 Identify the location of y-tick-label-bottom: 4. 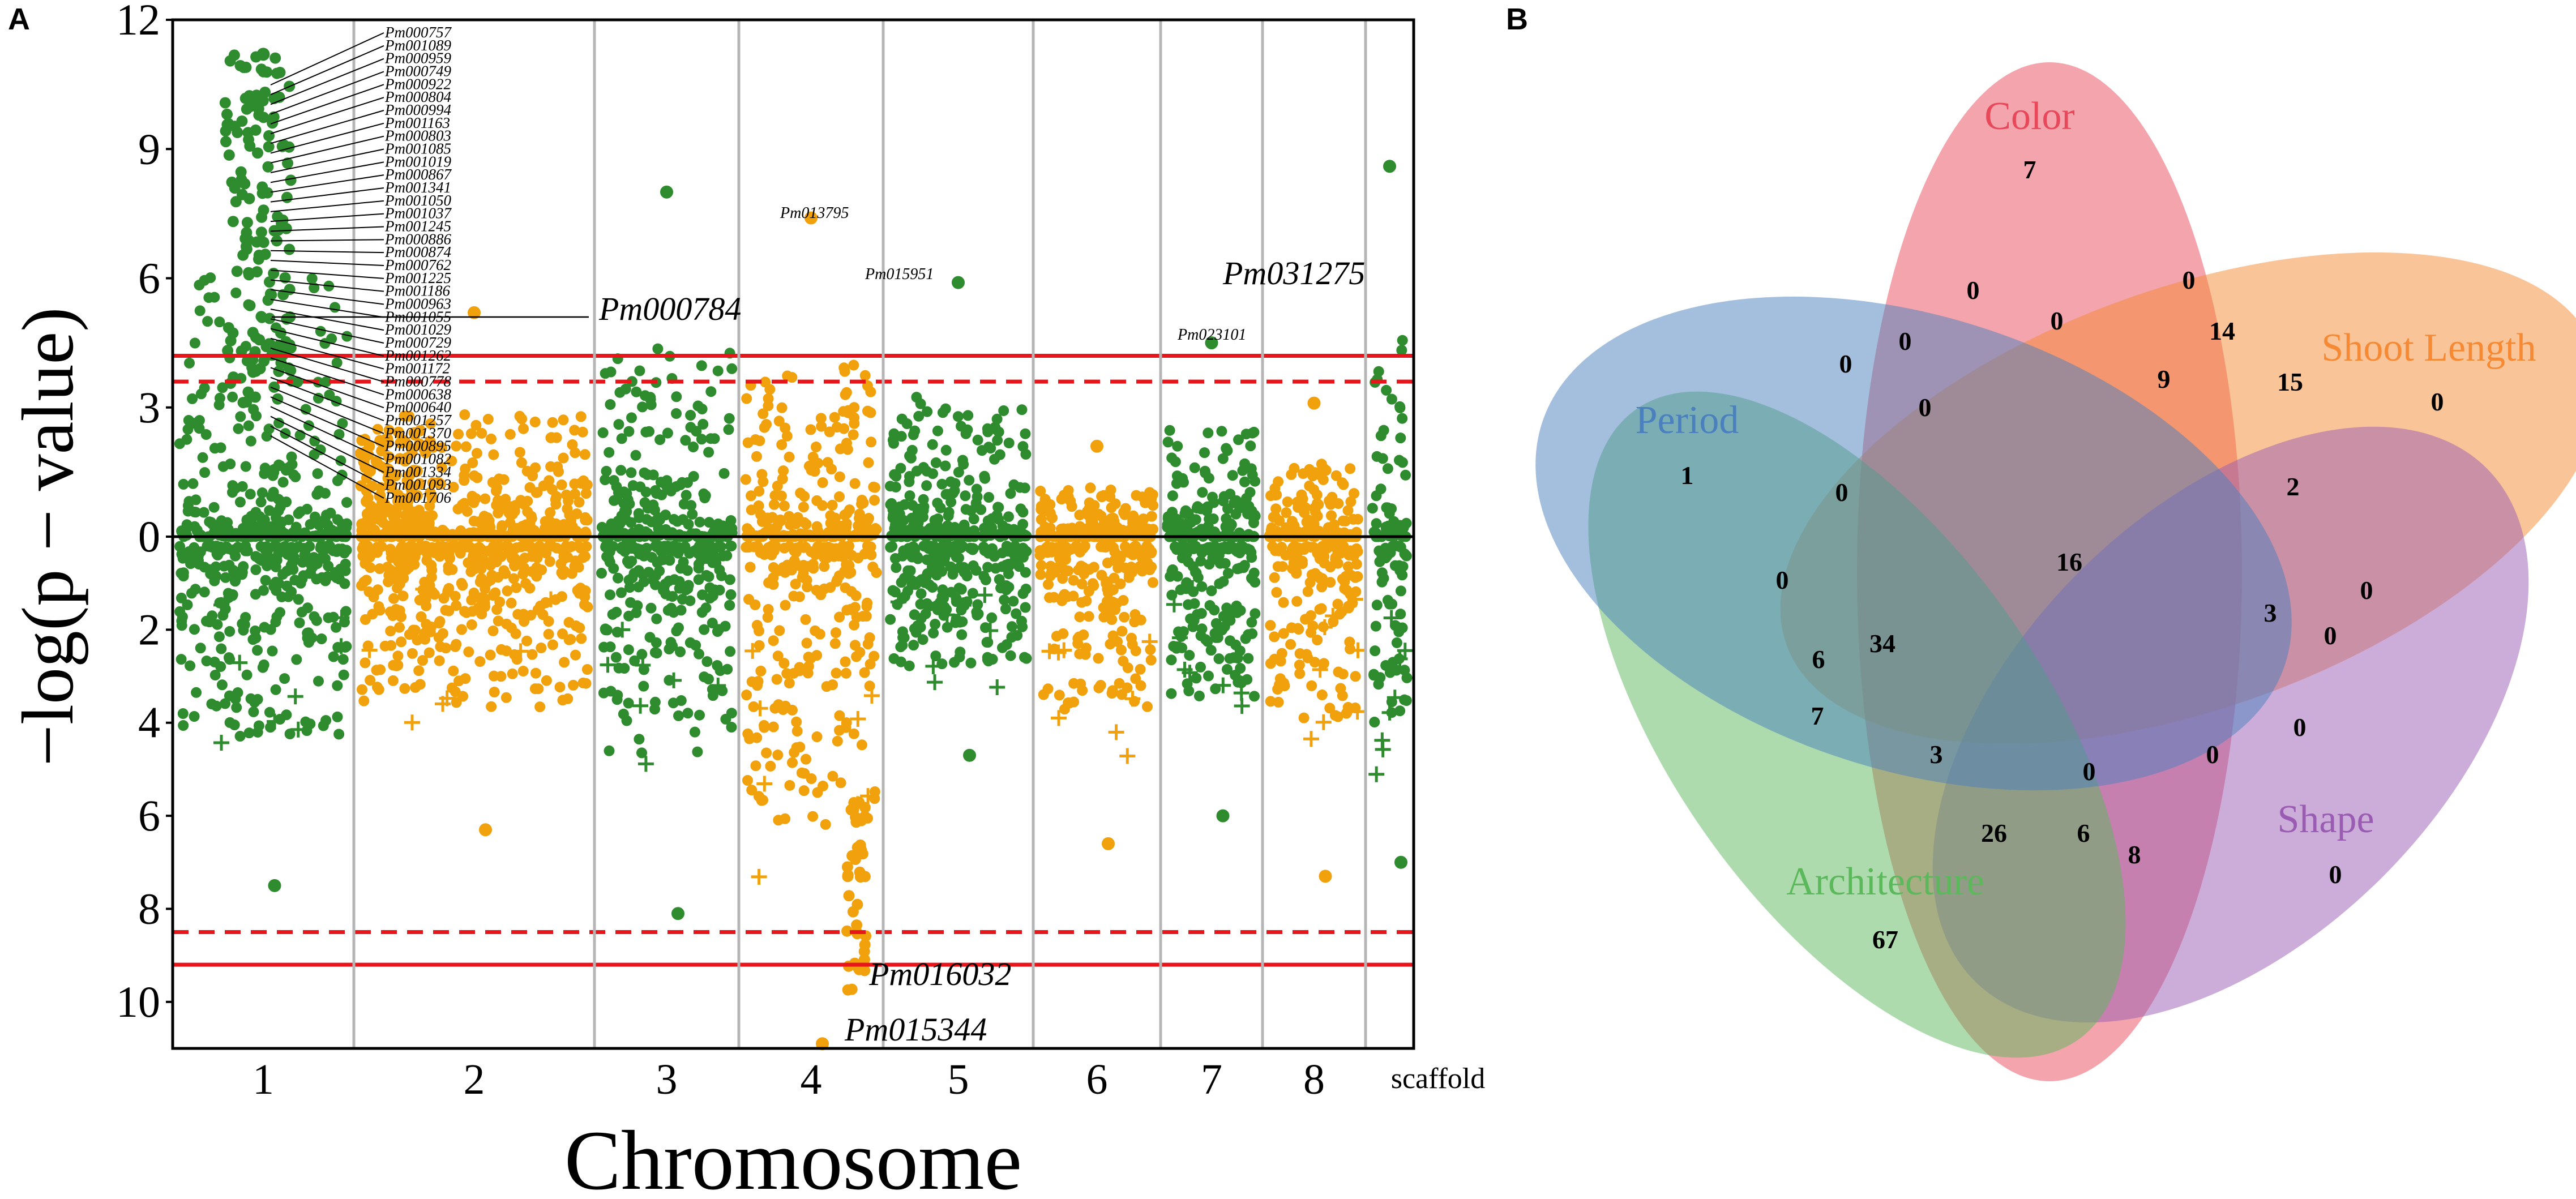
(149, 722).